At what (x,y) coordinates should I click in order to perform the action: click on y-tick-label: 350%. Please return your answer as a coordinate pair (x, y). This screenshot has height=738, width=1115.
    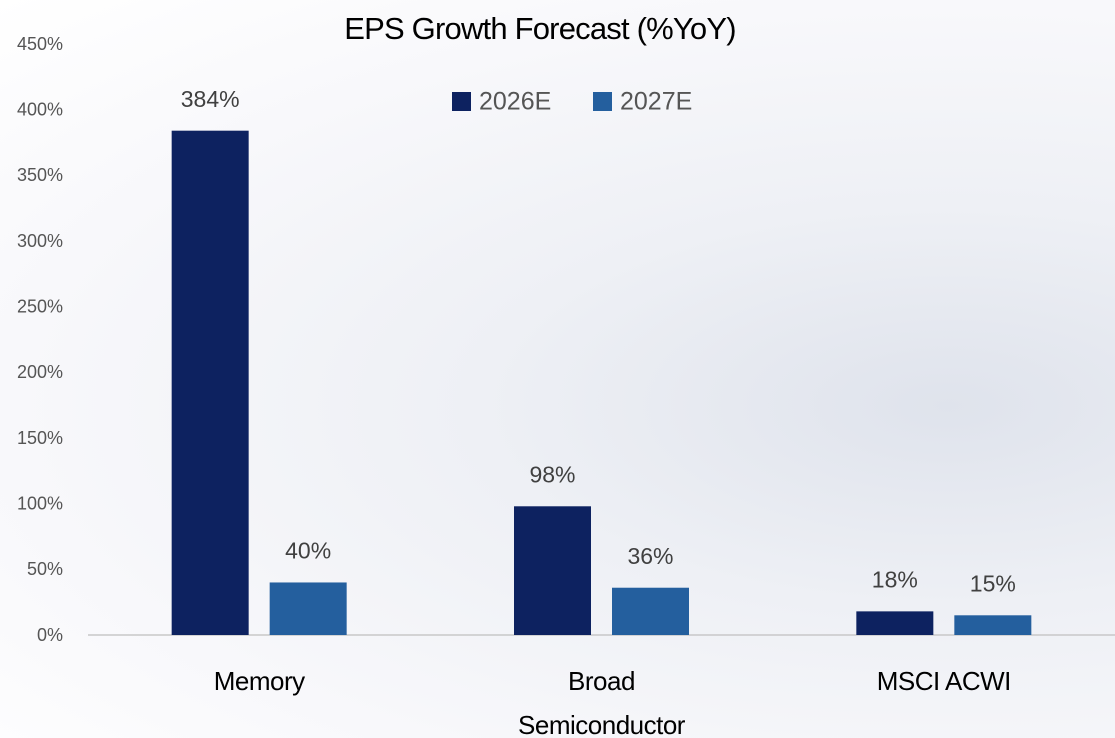
    Looking at the image, I should click on (40, 175).